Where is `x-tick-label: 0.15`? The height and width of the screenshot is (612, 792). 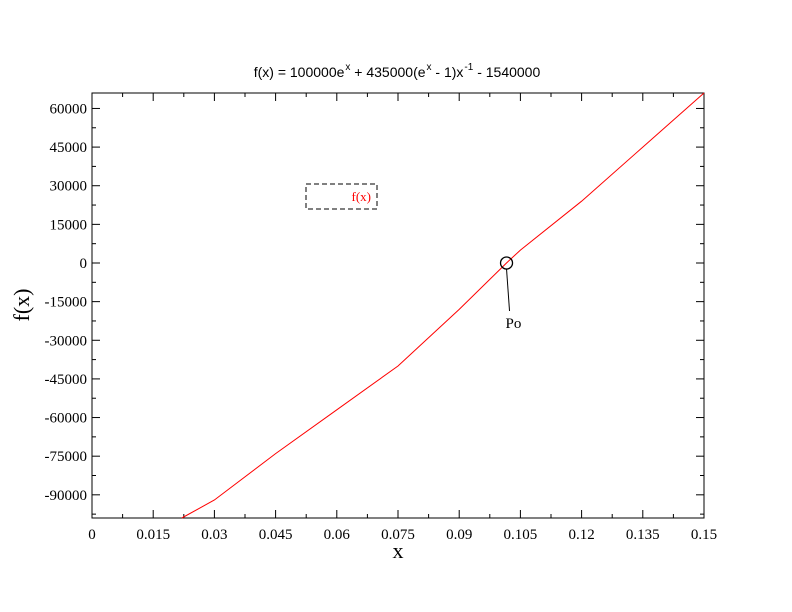 x-tick-label: 0.15 is located at coordinates (704, 535).